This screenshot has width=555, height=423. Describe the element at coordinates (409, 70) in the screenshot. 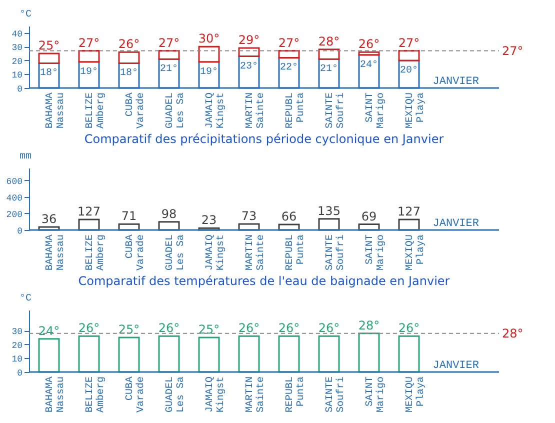

I see `data-label: 20°` at that location.